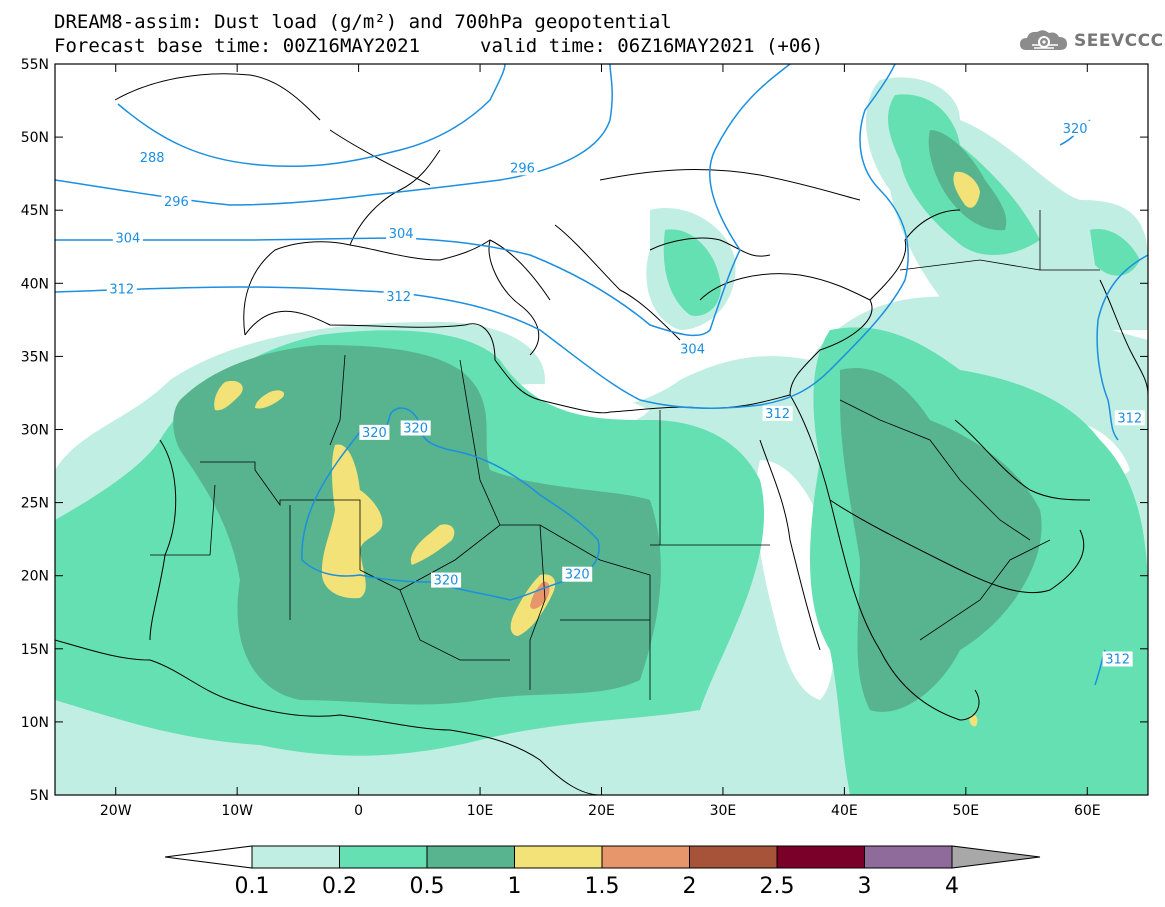 The height and width of the screenshot is (907, 1165). I want to click on cloud-gear-icon, so click(1043, 40).